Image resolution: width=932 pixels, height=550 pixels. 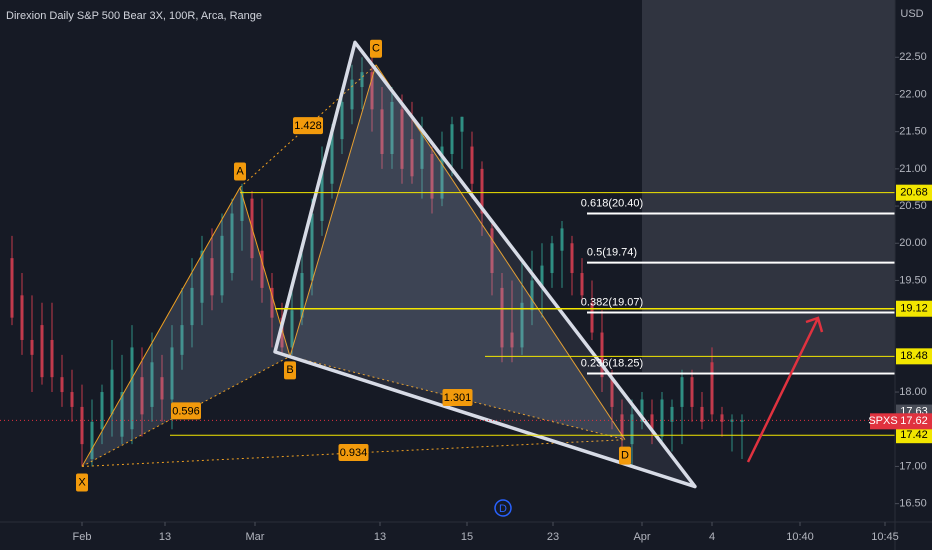 I want to click on x-tick-label: Mar, so click(x=255, y=537).